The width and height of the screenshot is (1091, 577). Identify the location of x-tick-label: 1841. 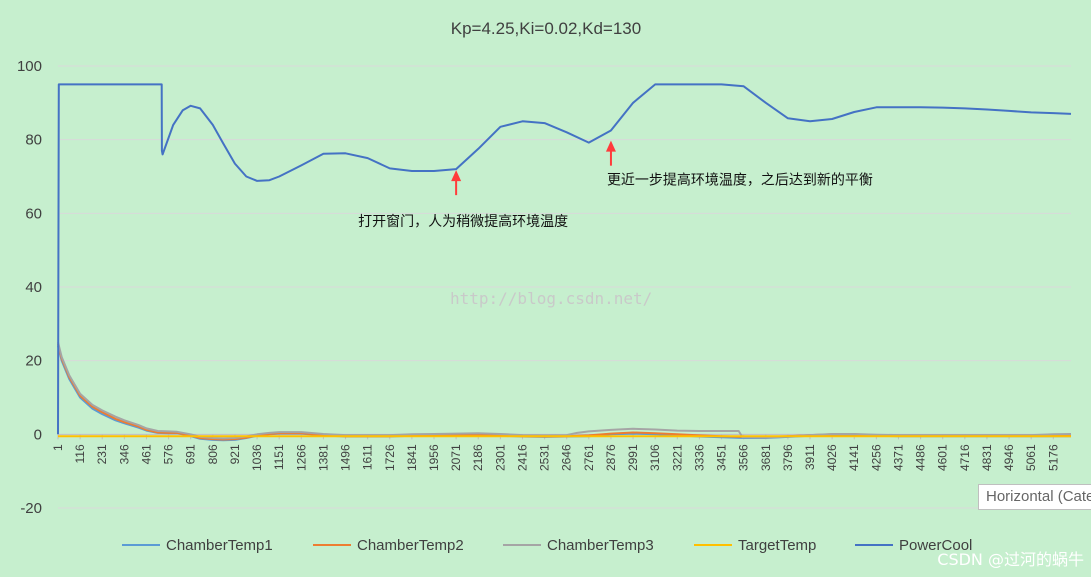
(412, 457).